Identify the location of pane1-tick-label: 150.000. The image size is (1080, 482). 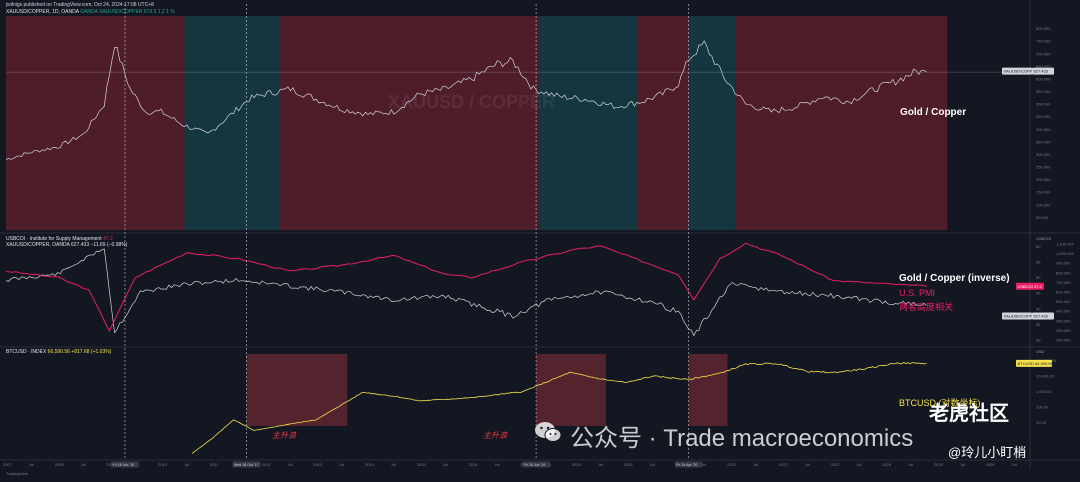
(1043, 192).